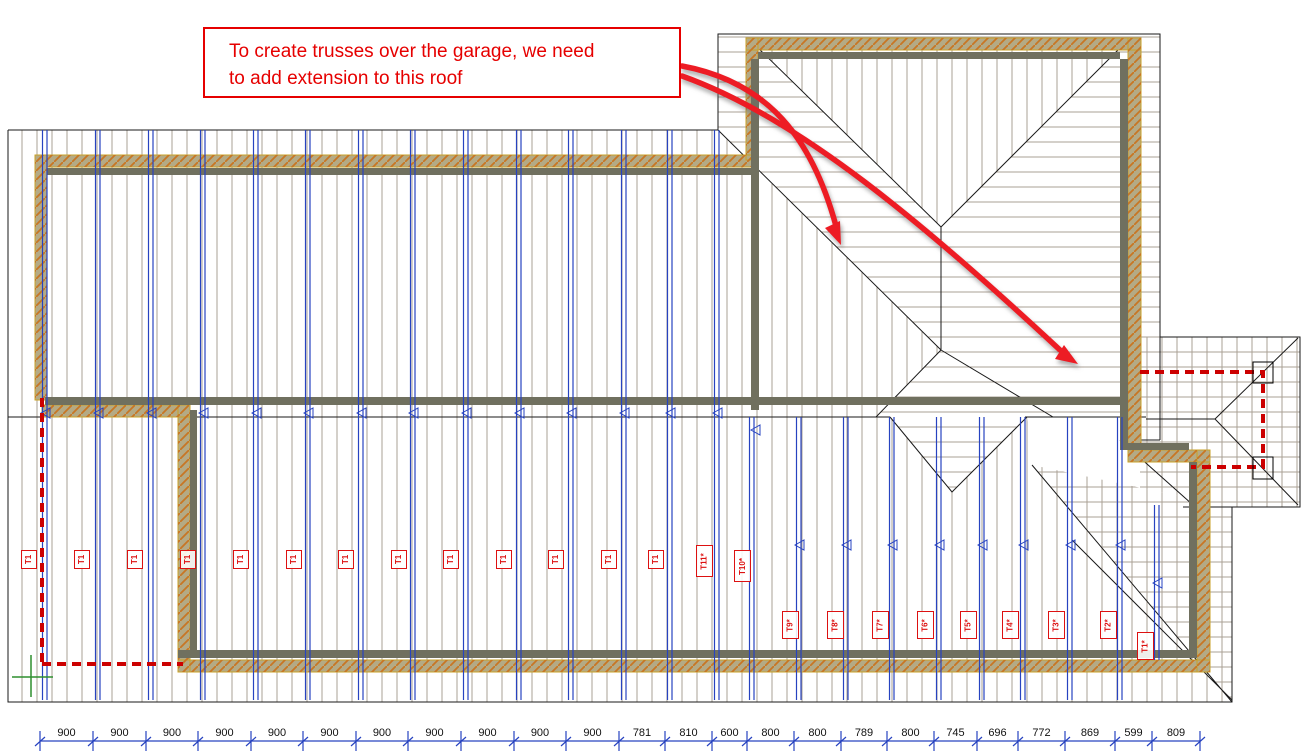 The image size is (1315, 755). I want to click on dimension-value: 781, so click(642, 733).